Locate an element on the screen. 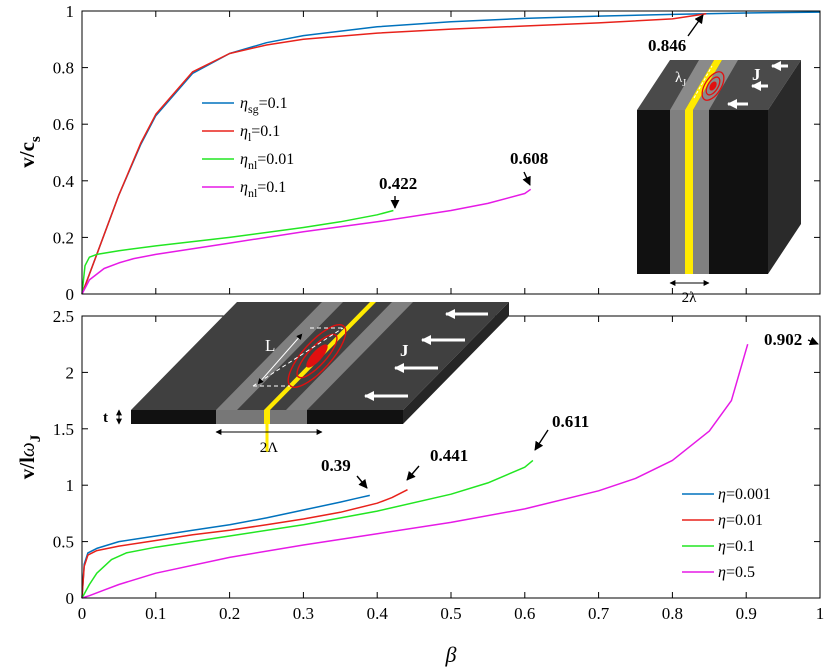 Image resolution: width=830 pixels, height=669 pixels. legend-item-eta-nl-0.01: ηnl=0.01 is located at coordinates (248, 161).